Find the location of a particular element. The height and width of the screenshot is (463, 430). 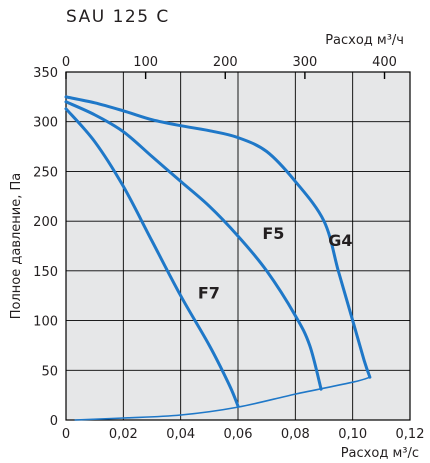

x-axis-label-top: Расход м³/ч is located at coordinates (364, 40).